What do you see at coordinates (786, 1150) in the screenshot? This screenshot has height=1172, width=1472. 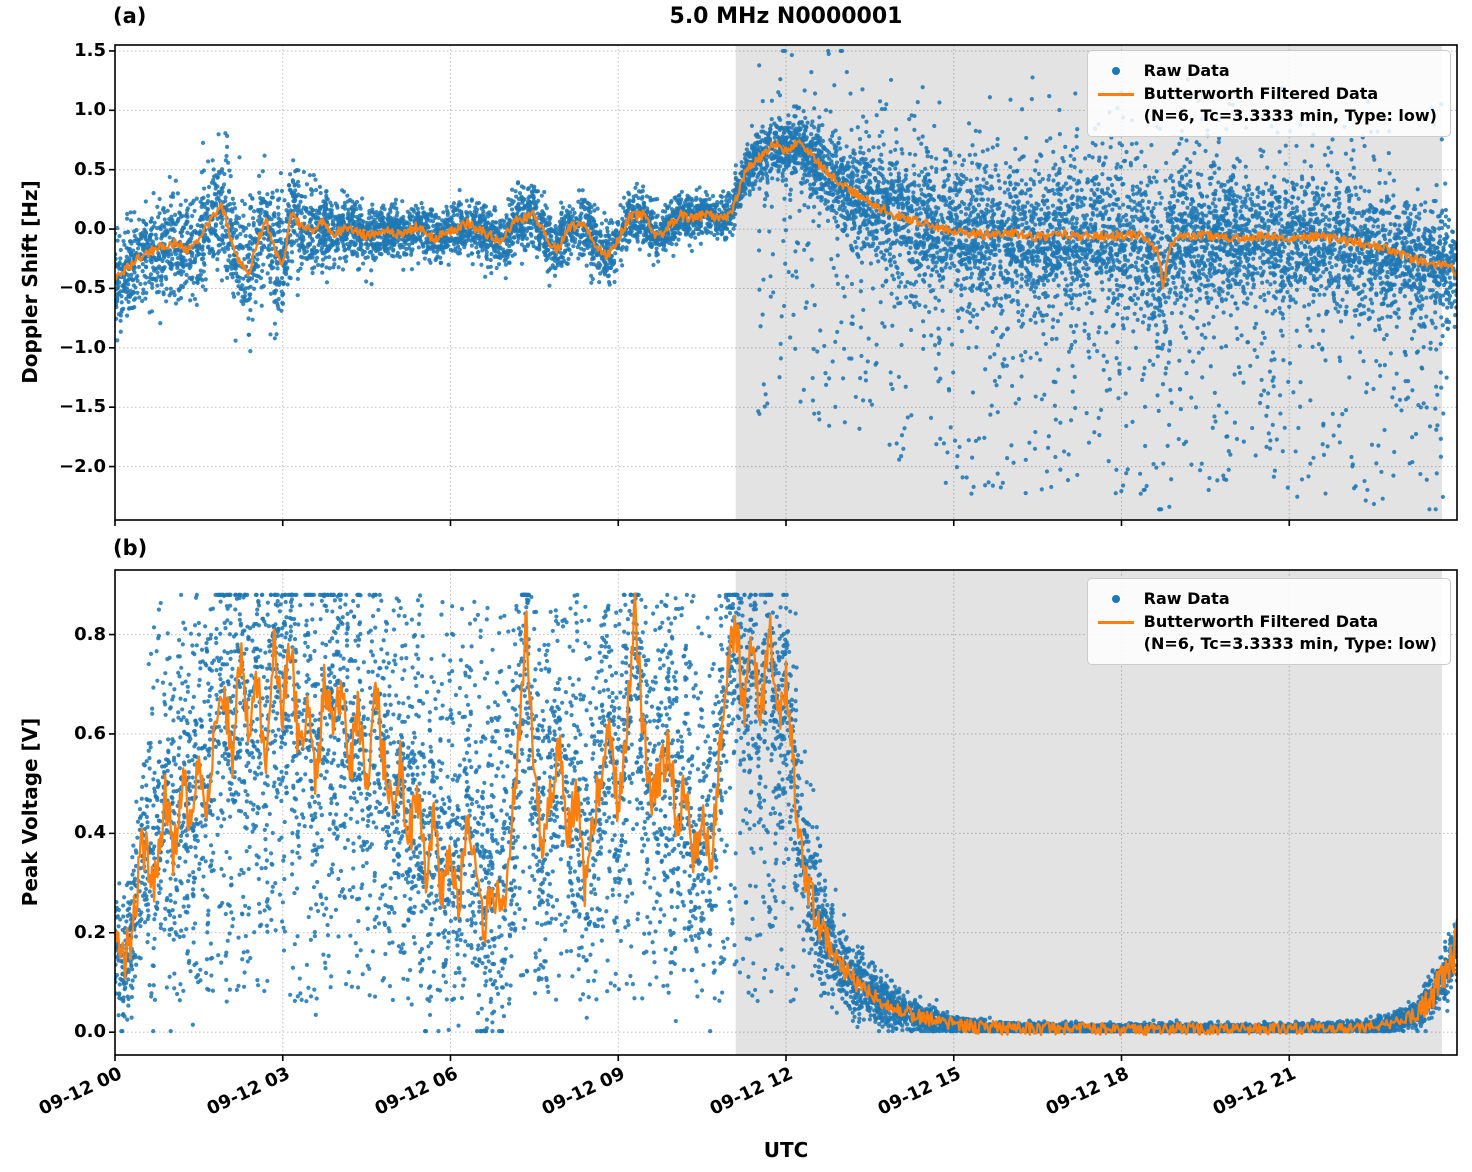 I see `x-axis-label-utc: UTC` at bounding box center [786, 1150].